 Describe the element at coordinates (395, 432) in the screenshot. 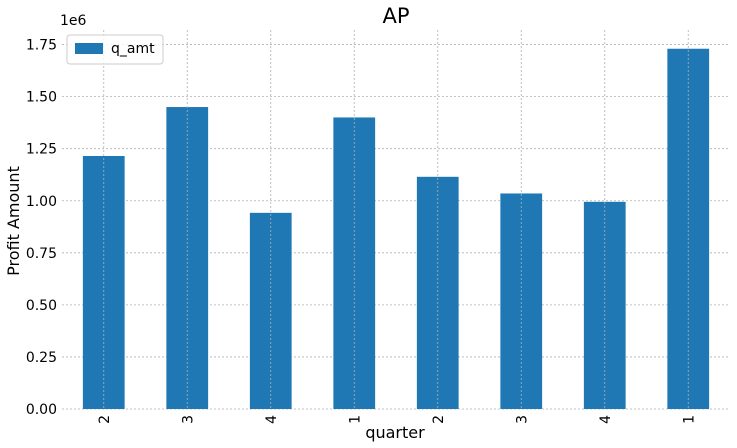

I see `x-axis-label: quarter` at that location.